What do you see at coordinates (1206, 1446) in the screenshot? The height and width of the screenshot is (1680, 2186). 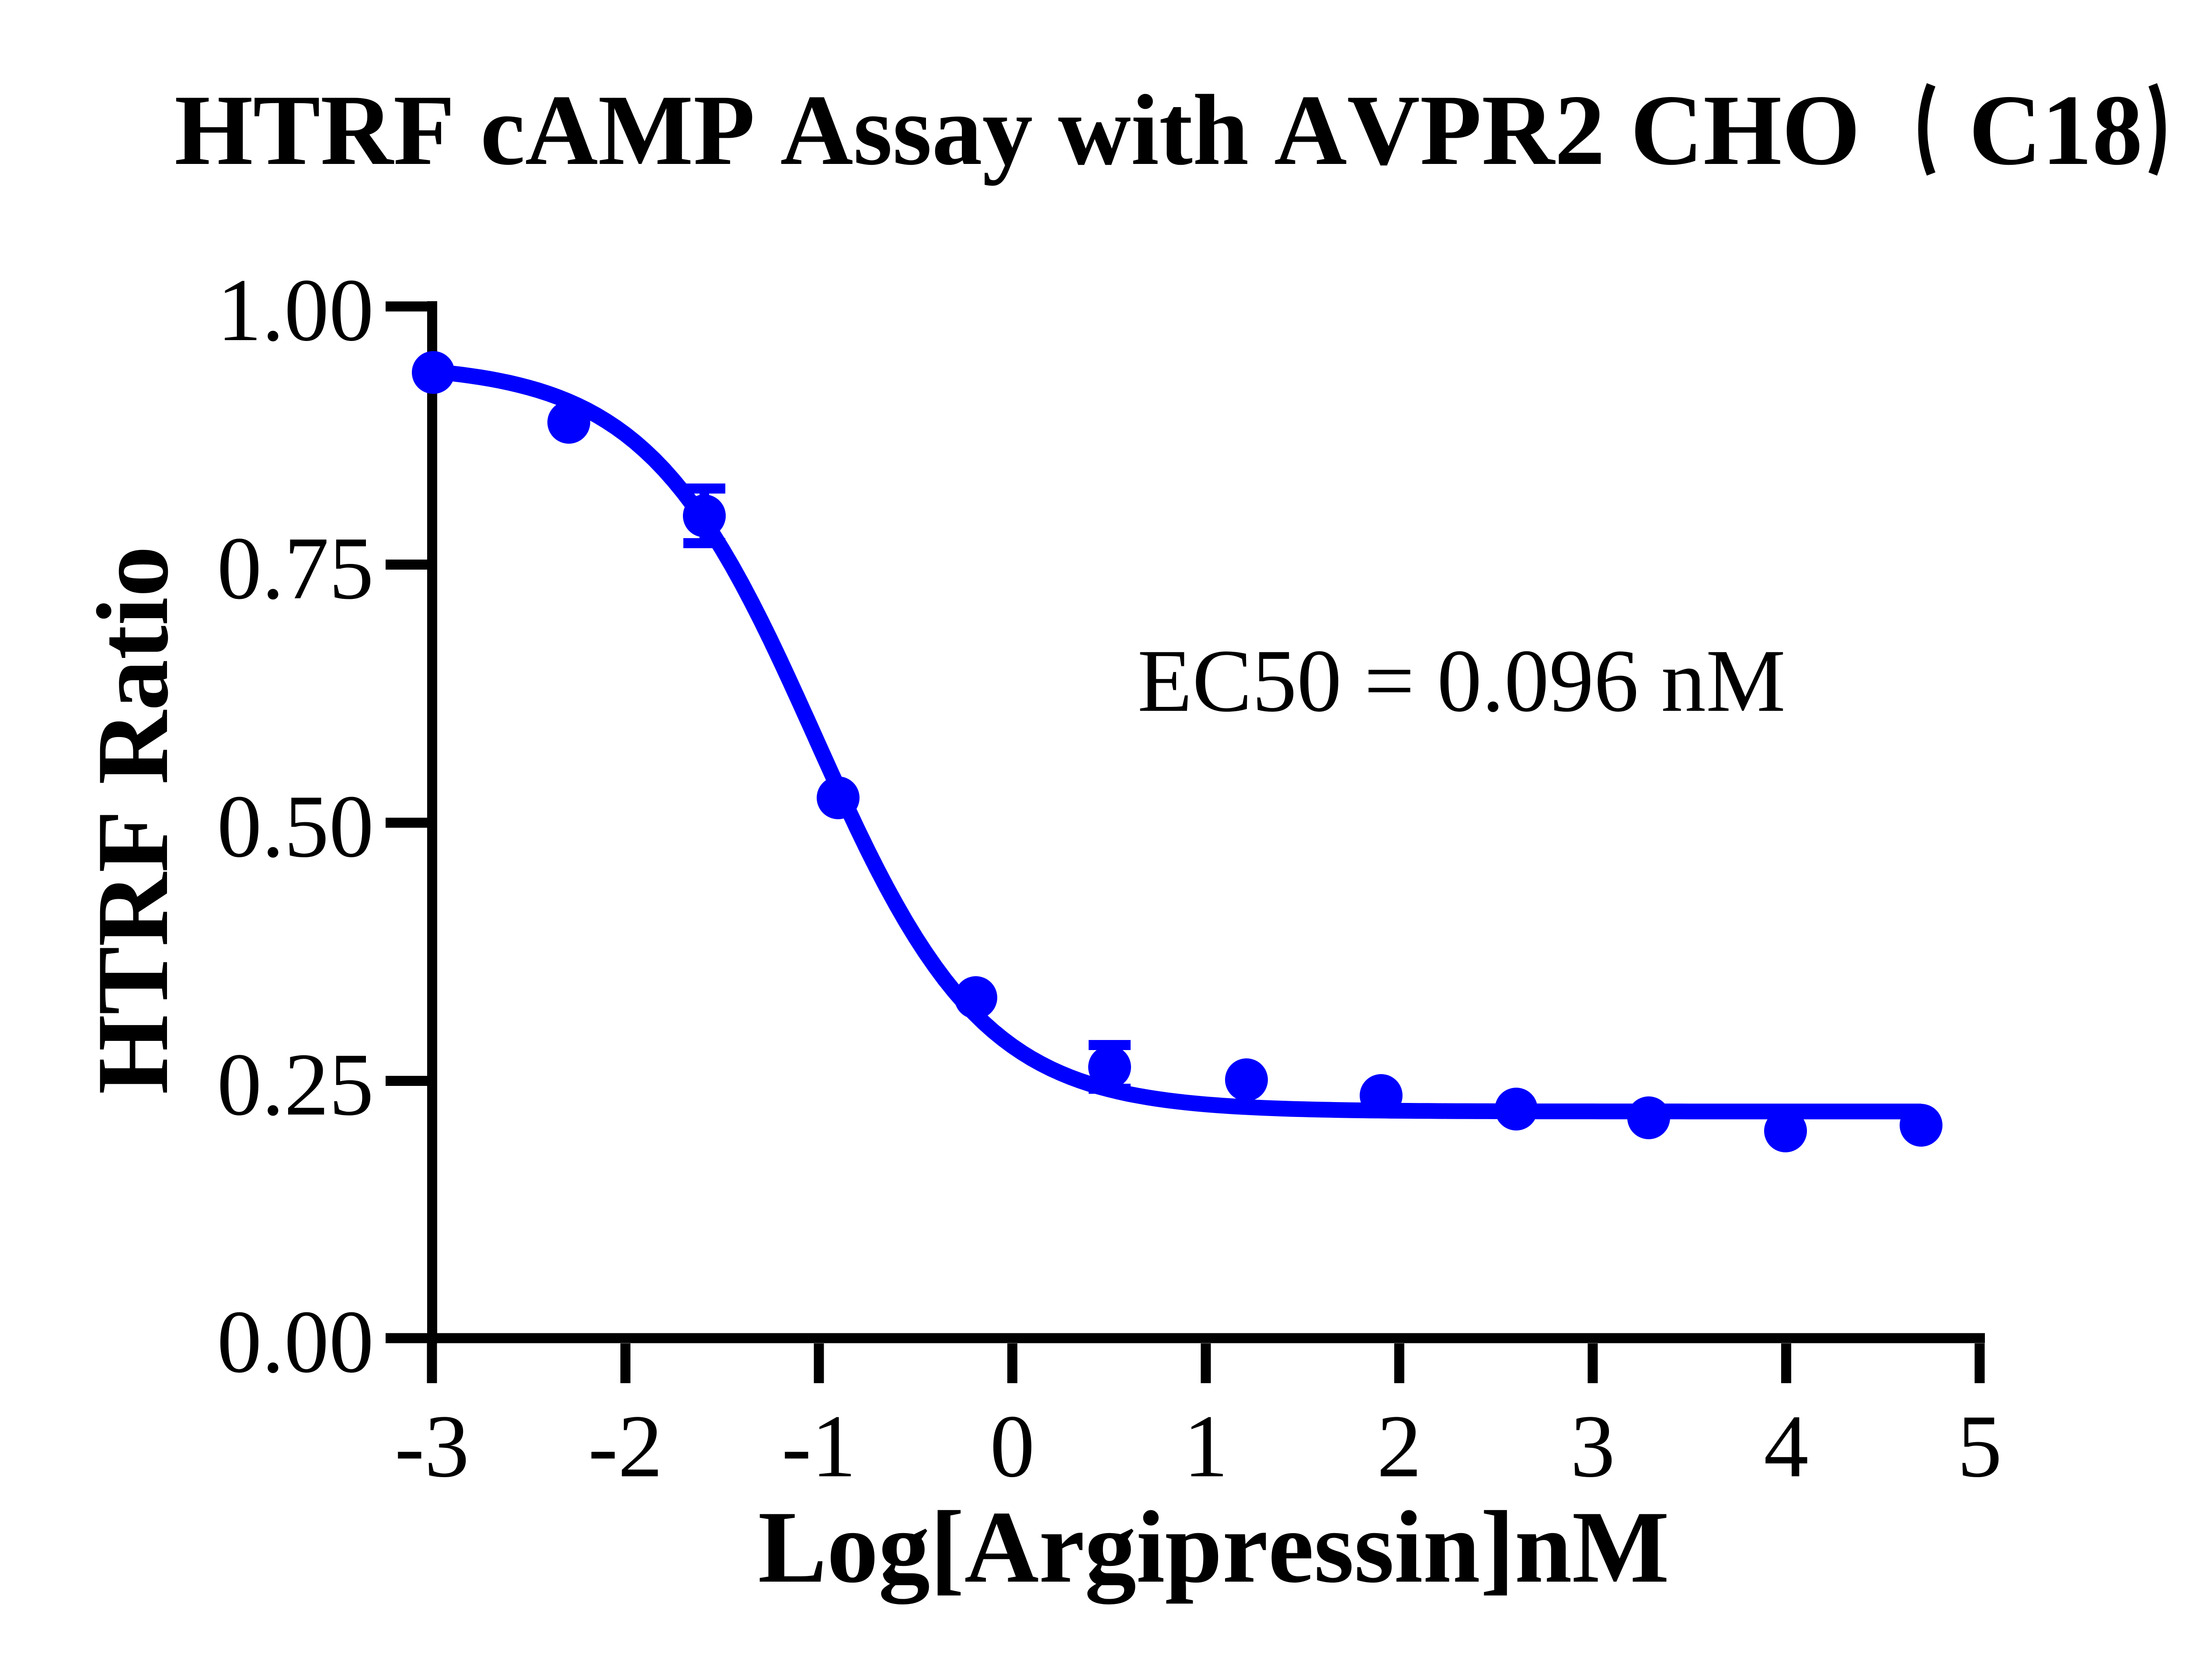 I see `svg-text: 1` at bounding box center [1206, 1446].